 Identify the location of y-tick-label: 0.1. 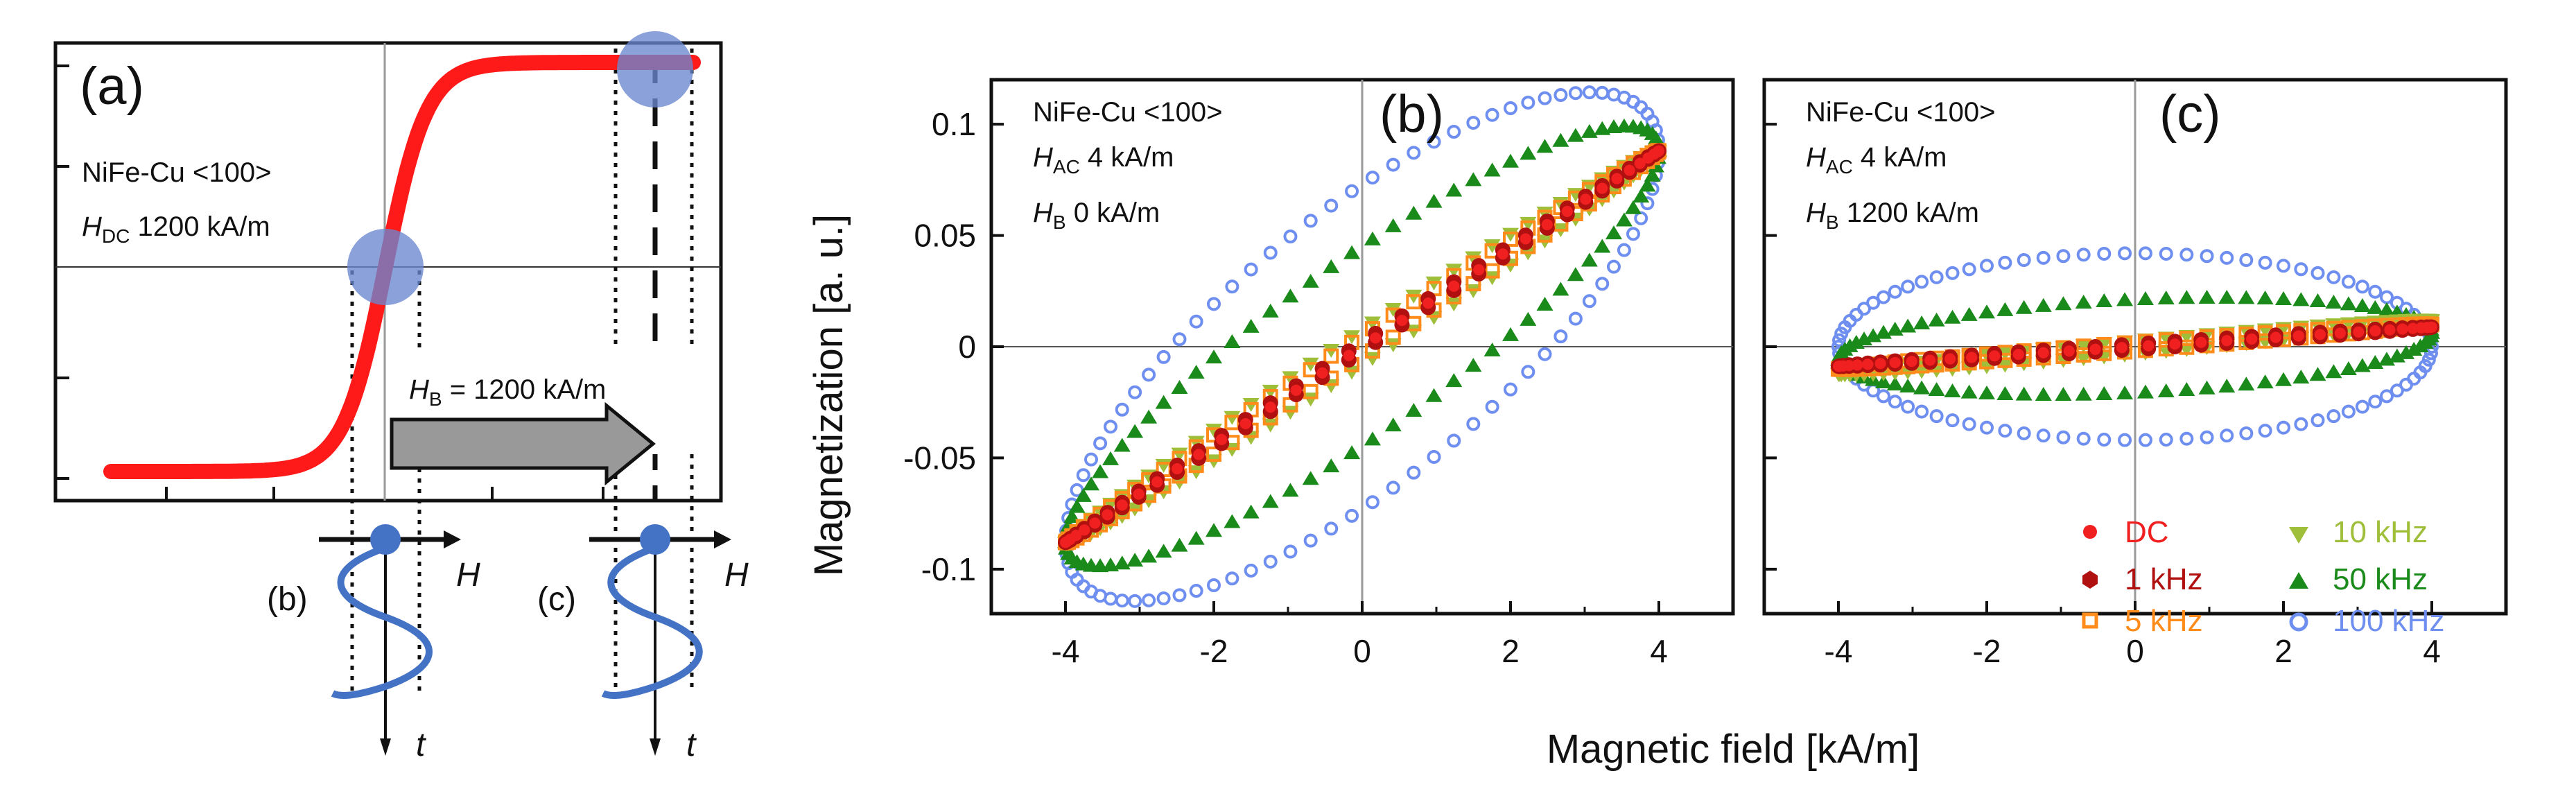
(954, 124).